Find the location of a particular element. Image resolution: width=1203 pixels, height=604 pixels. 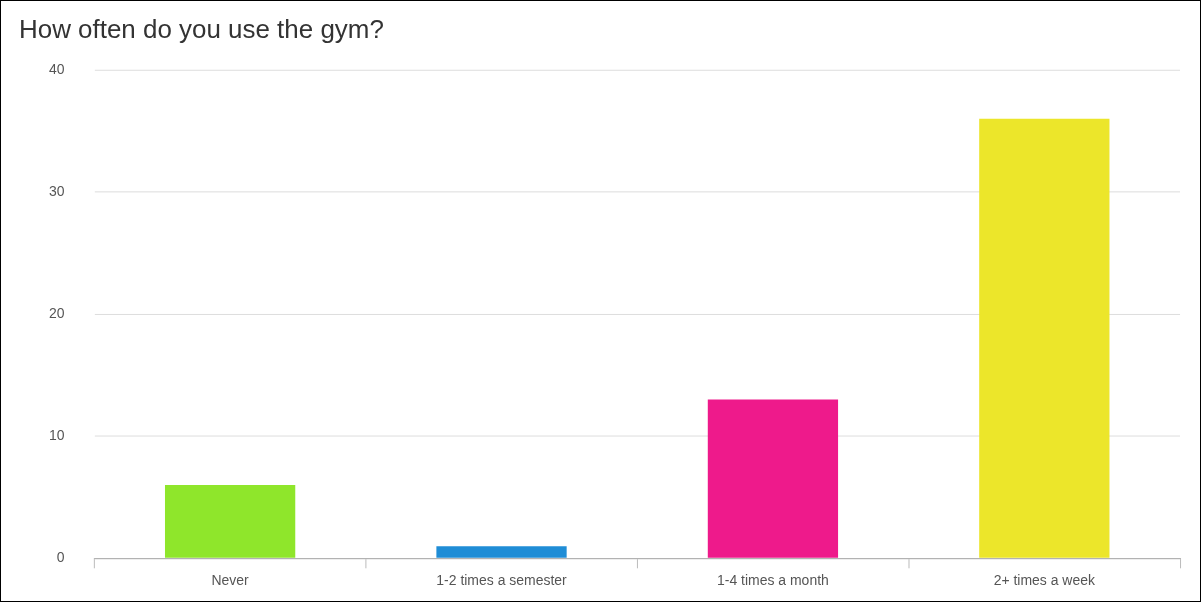

y-tick-label: 10 is located at coordinates (56, 435).